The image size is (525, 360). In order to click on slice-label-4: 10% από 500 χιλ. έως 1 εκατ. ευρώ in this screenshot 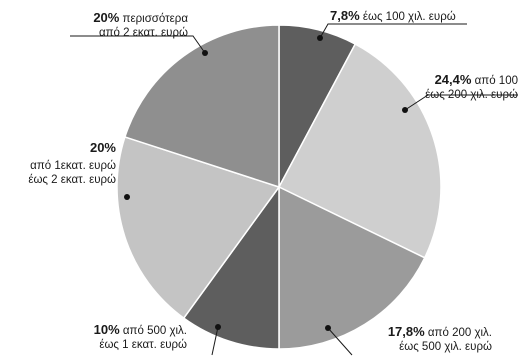, I will do `click(140, 336)`.